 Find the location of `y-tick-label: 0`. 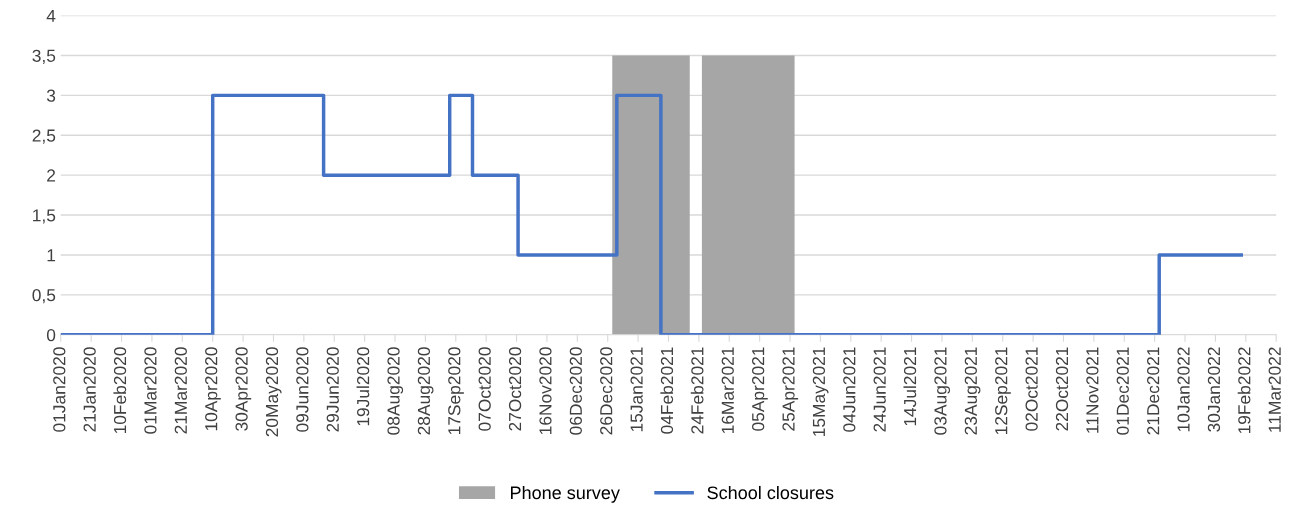

y-tick-label: 0 is located at coordinates (51, 335).